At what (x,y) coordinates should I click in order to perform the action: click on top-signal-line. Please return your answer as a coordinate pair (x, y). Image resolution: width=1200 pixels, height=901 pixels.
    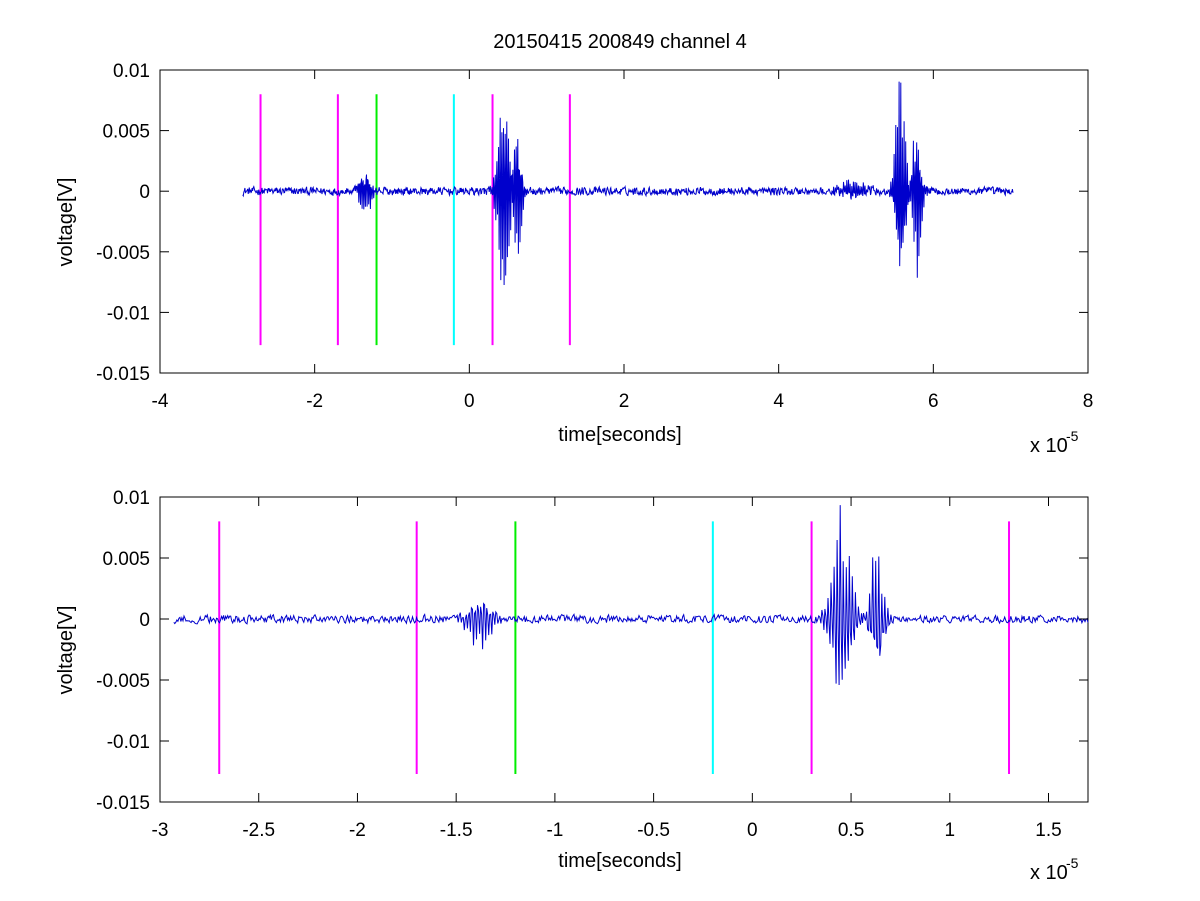
    Looking at the image, I should click on (628, 183).